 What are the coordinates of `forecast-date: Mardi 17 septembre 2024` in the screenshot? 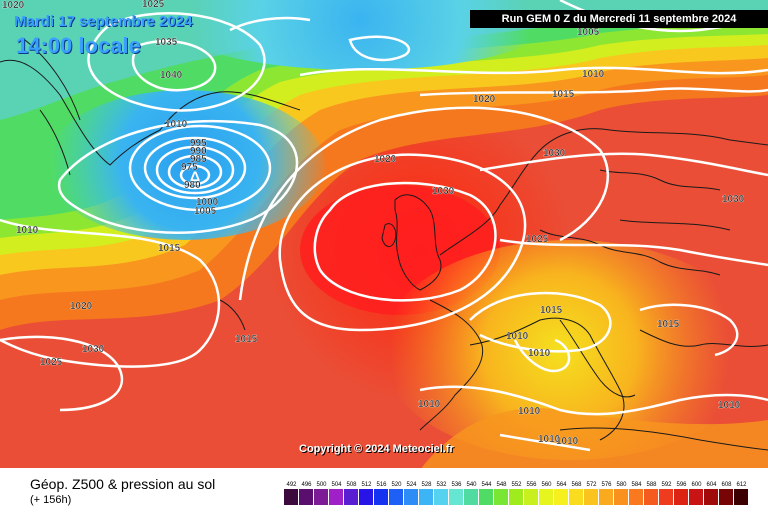 It's located at (103, 21).